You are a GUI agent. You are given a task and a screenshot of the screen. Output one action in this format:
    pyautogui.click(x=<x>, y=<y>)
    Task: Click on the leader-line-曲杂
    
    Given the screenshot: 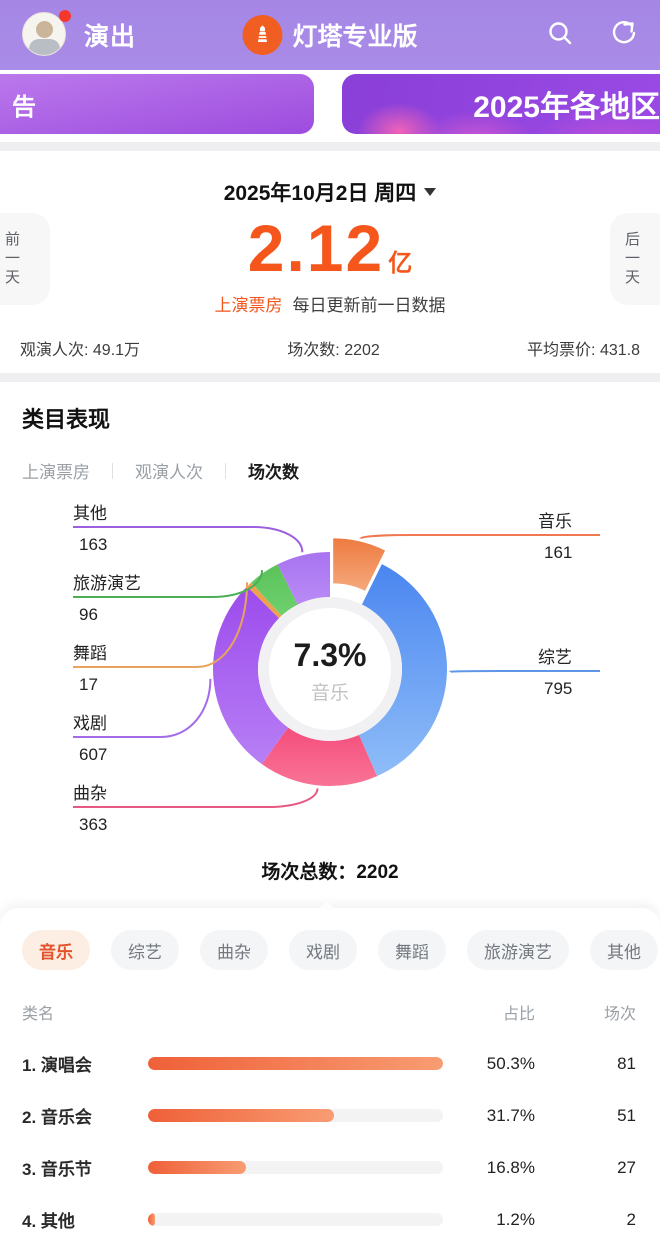 What is the action you would take?
    pyautogui.click(x=196, y=798)
    